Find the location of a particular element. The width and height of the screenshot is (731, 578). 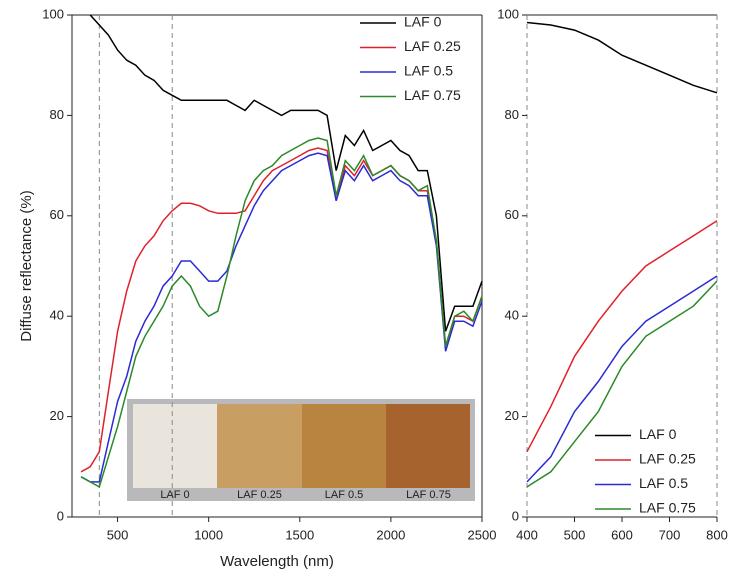

x-tick-label: 800 is located at coordinates (717, 534).